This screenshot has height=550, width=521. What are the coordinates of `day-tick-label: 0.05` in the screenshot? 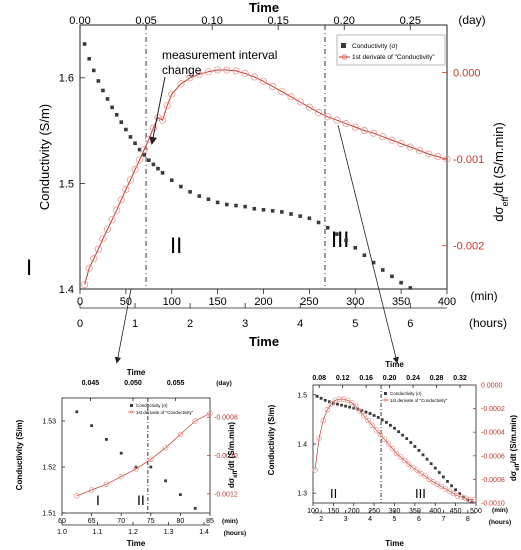 It's located at (145, 21).